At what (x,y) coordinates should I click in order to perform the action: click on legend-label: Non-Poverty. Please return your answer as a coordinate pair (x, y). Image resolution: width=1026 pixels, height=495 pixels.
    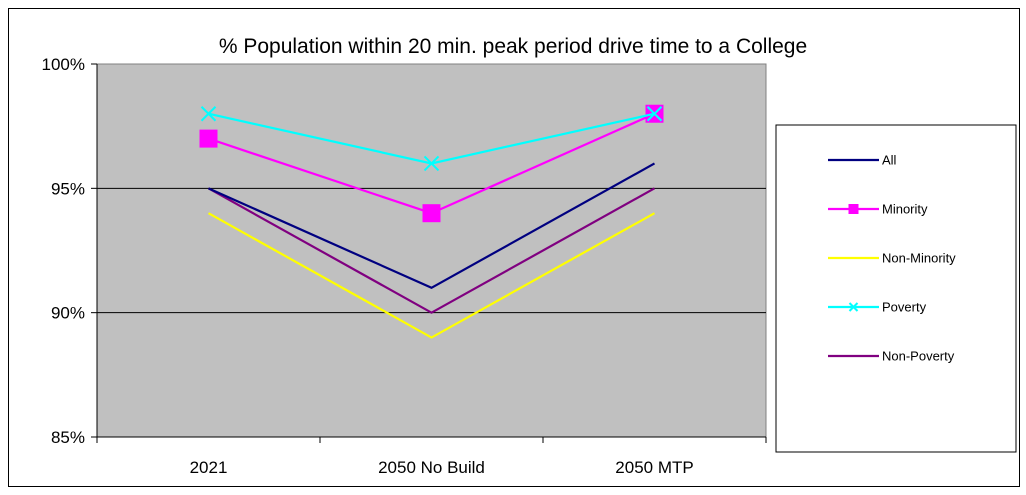
    Looking at the image, I should click on (918, 356).